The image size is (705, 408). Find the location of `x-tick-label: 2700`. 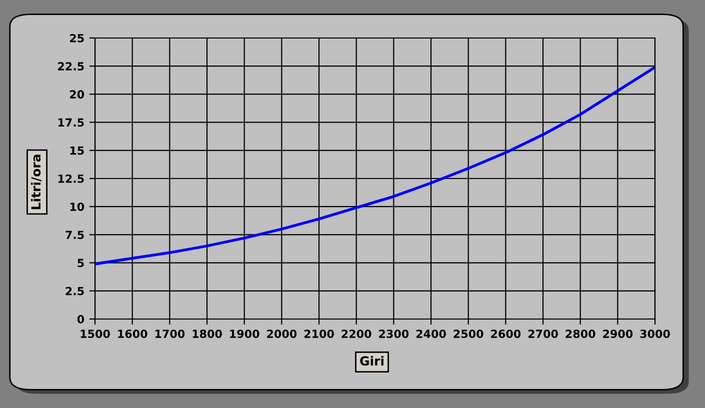

x-tick-label: 2700 is located at coordinates (543, 334).